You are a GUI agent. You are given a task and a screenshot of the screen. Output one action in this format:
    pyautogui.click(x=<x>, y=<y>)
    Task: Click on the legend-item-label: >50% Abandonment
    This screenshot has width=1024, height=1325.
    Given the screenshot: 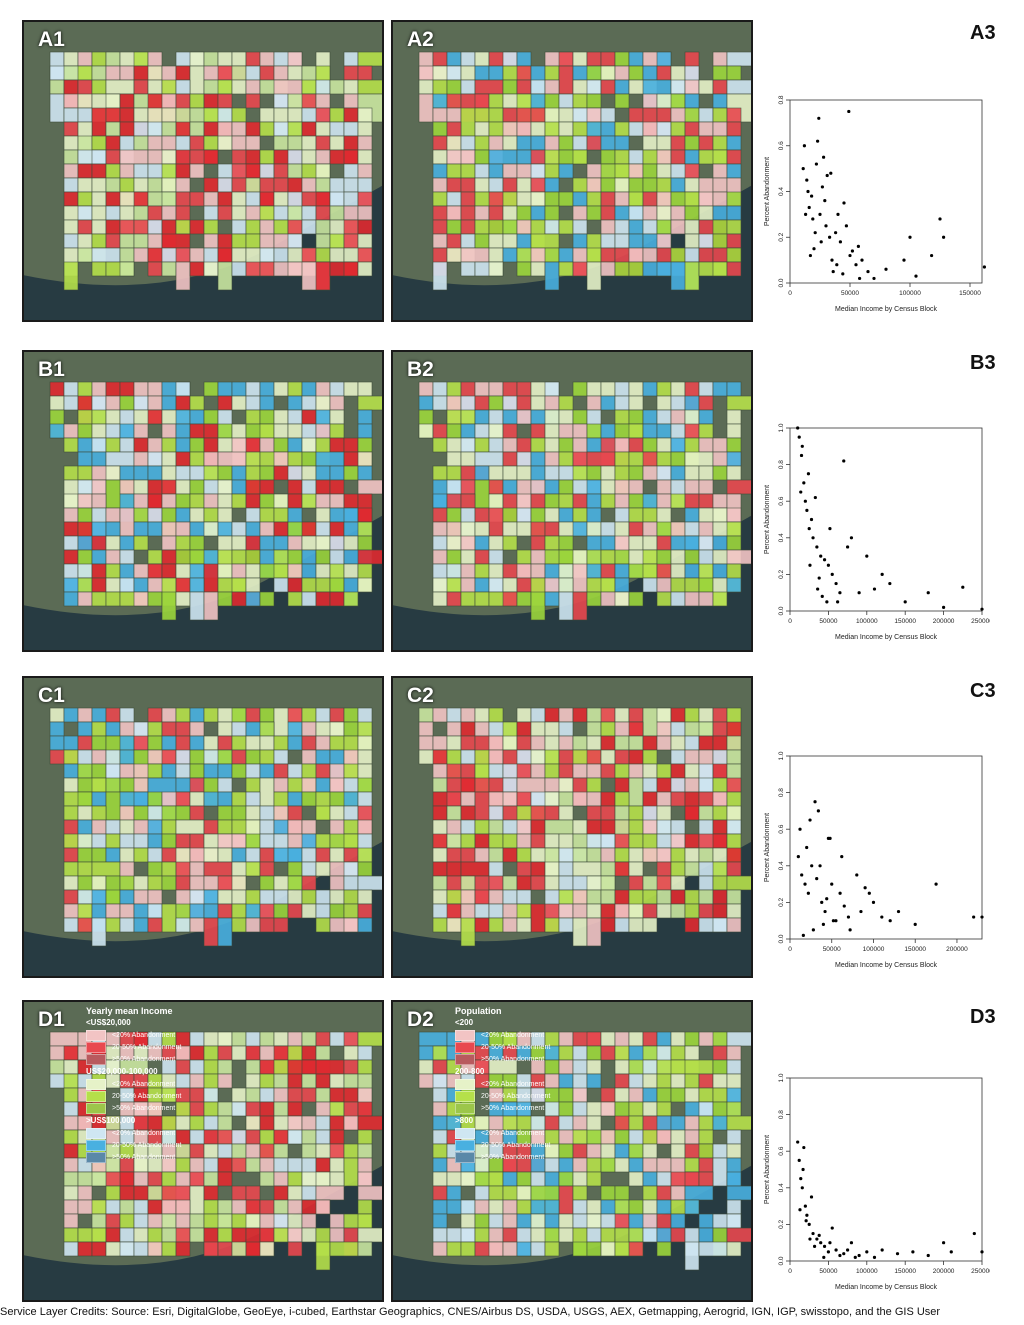 What is the action you would take?
    pyautogui.click(x=144, y=1157)
    